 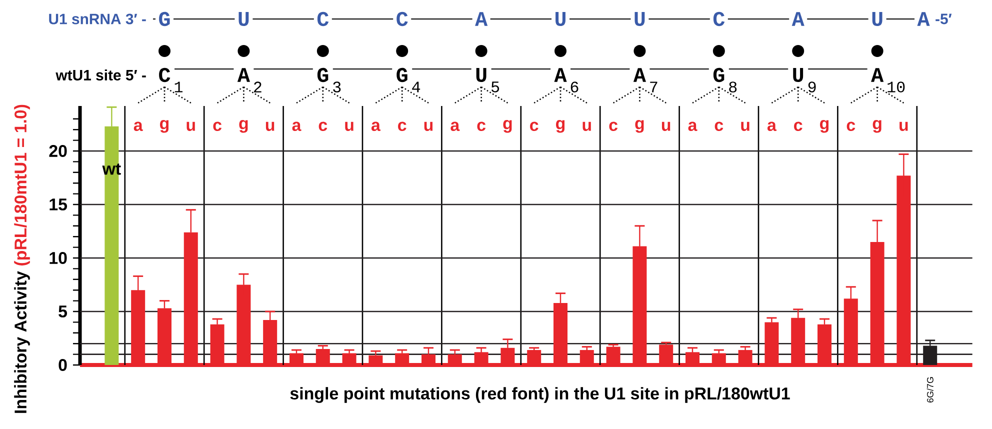 I want to click on text: 9, so click(x=812, y=87).